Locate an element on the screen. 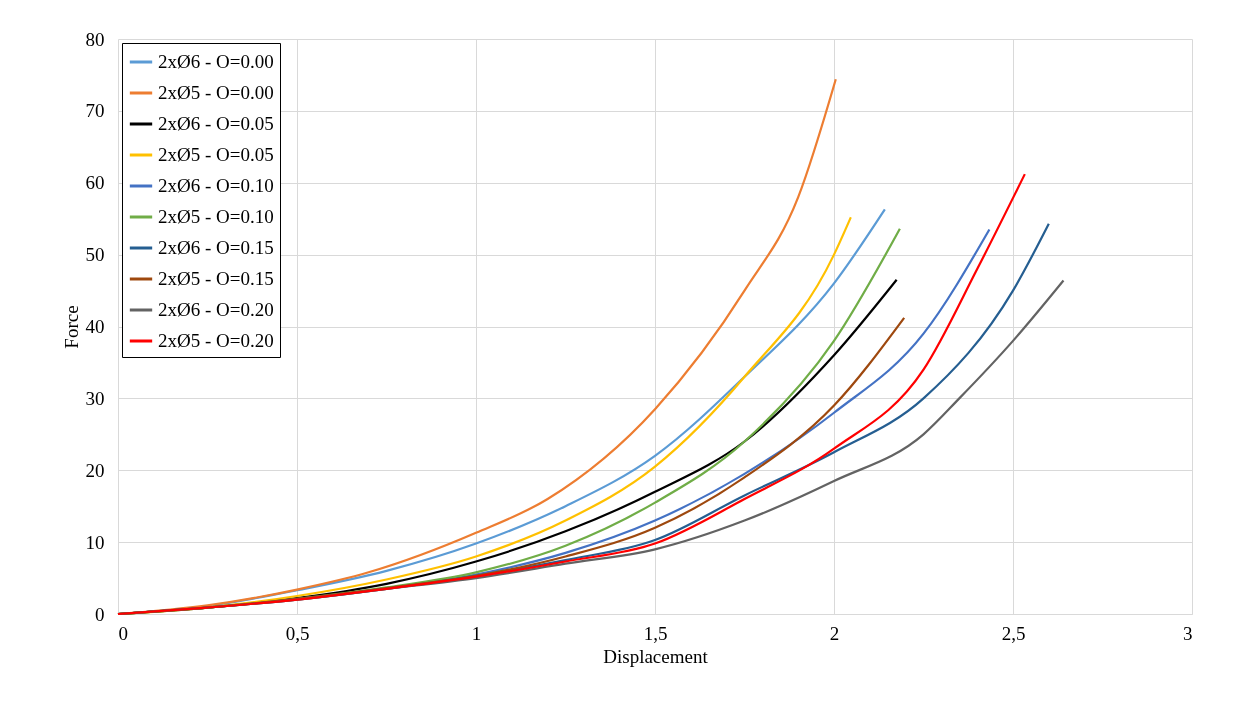 The image size is (1236, 702). y-tick-label: 10 is located at coordinates (95, 542).